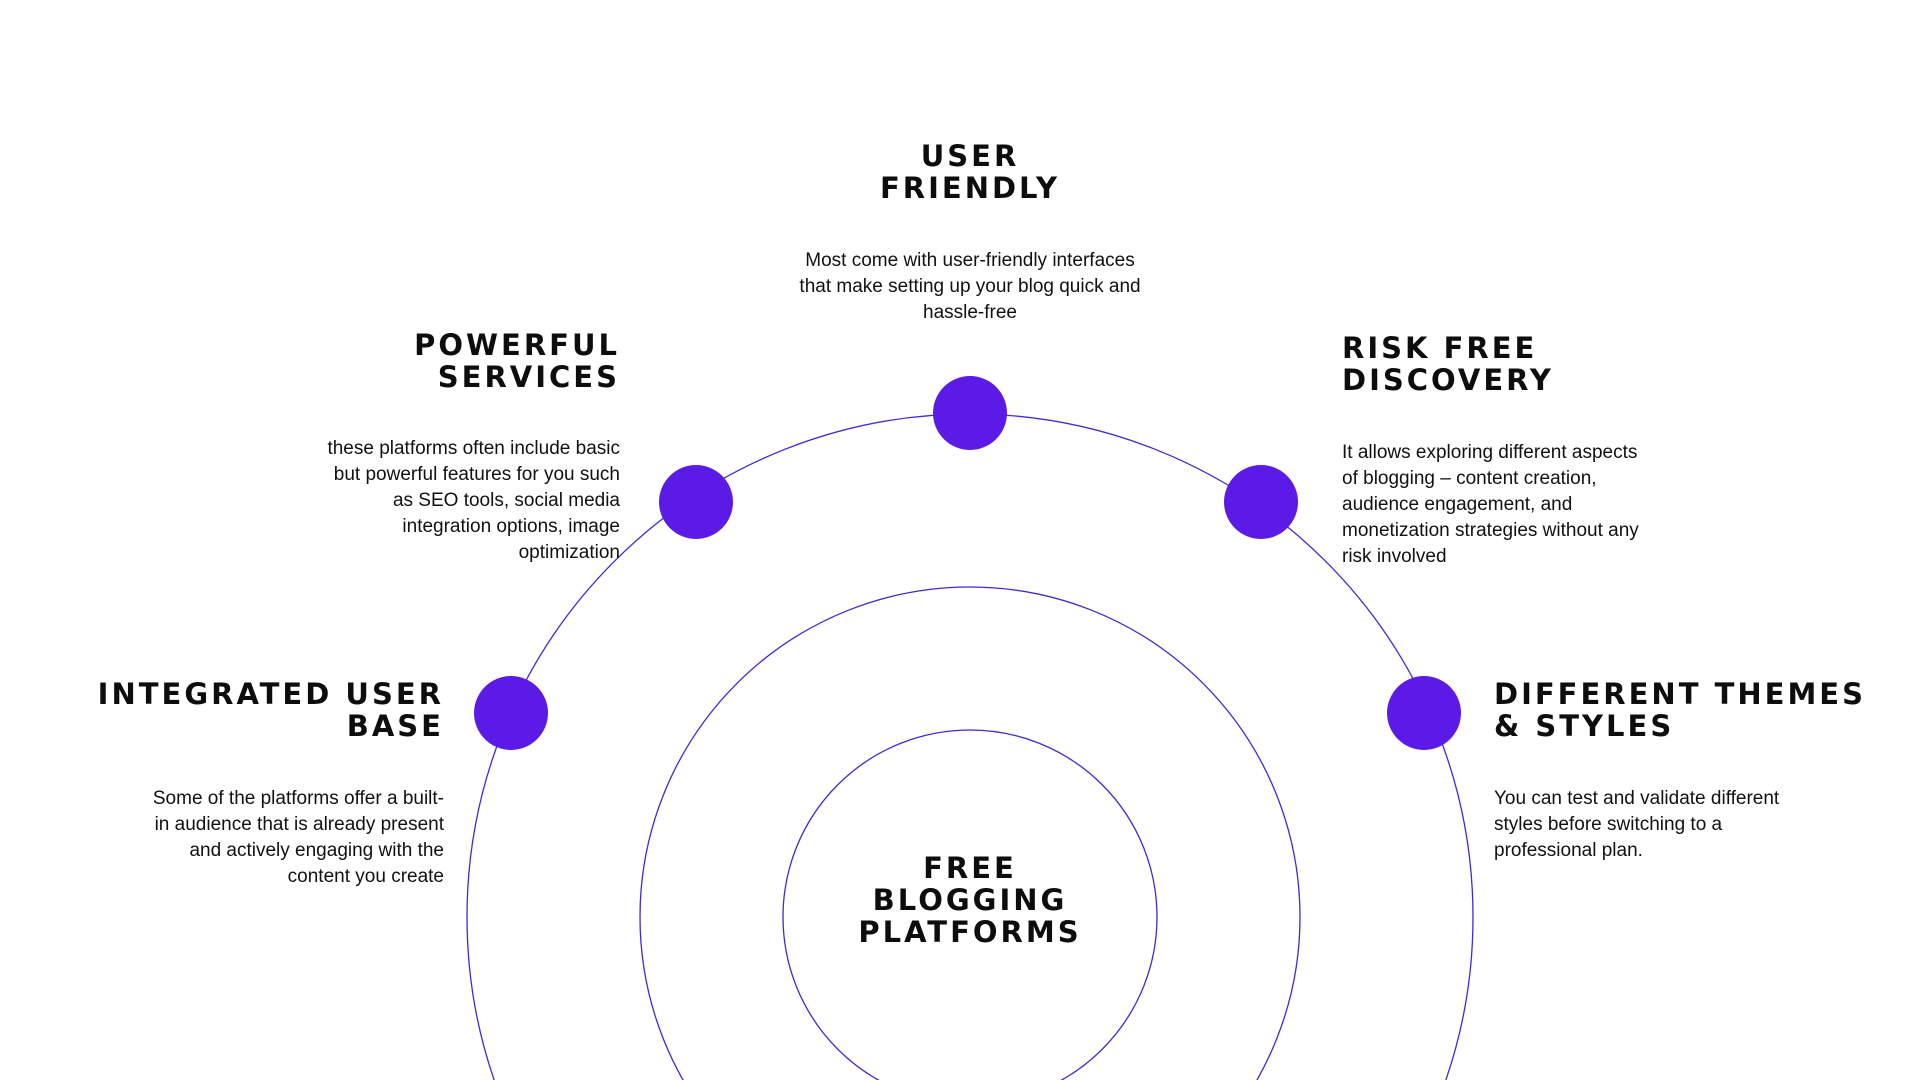  What do you see at coordinates (970, 172) in the screenshot?
I see `heading-user-friendly: USER FRIENDLY` at bounding box center [970, 172].